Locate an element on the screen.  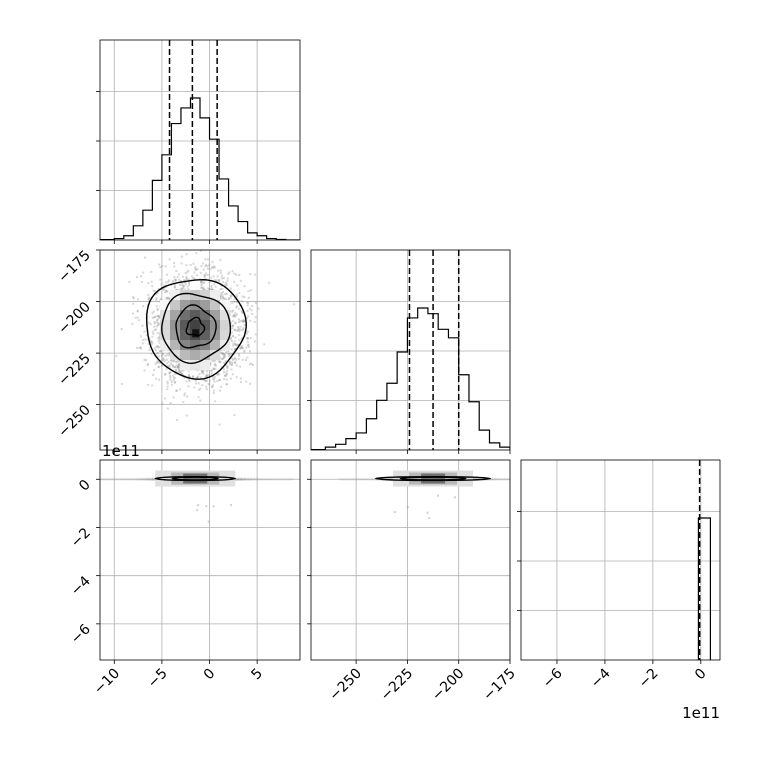
x-tick-label: 0 is located at coordinates (701, 675).